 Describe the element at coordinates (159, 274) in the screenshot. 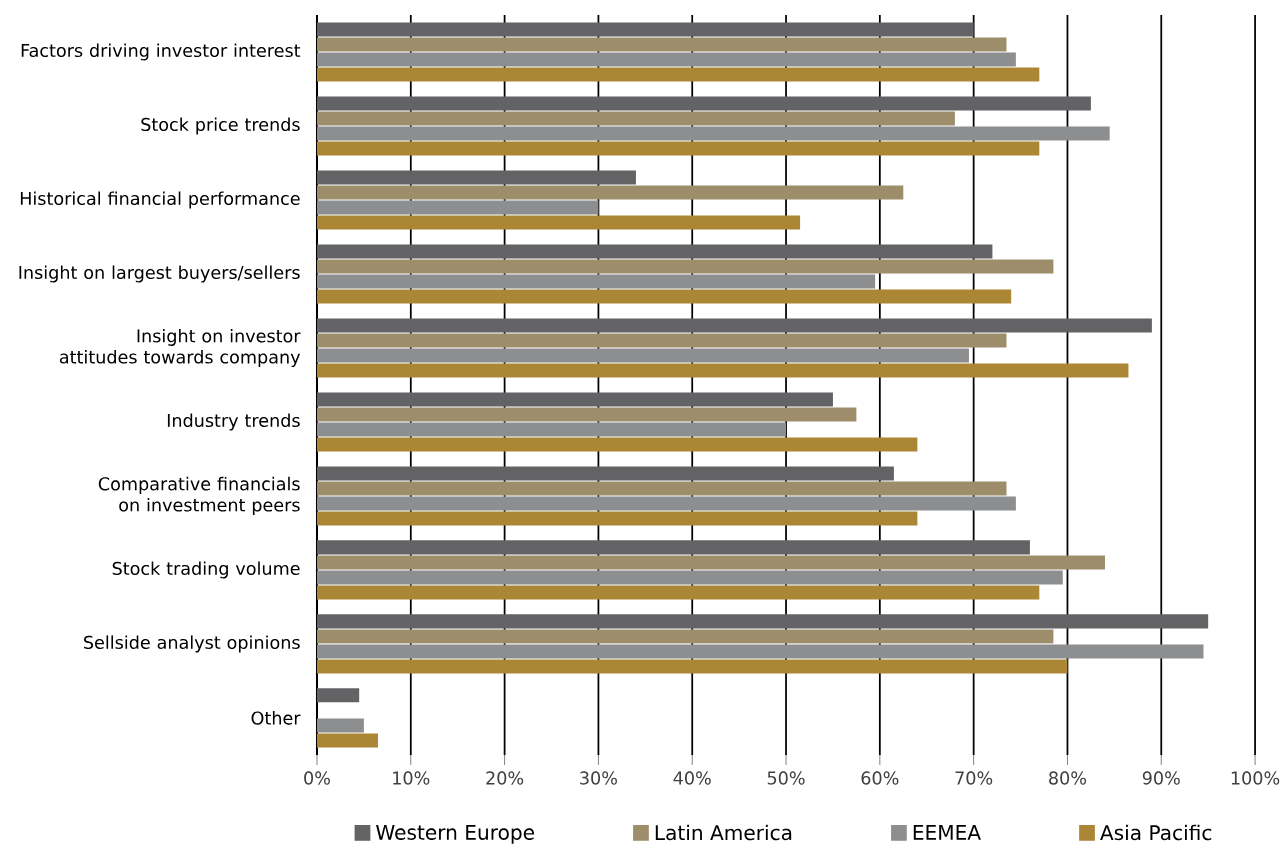

I see `y-tick-label: Insight on largest buyers/sellers` at that location.